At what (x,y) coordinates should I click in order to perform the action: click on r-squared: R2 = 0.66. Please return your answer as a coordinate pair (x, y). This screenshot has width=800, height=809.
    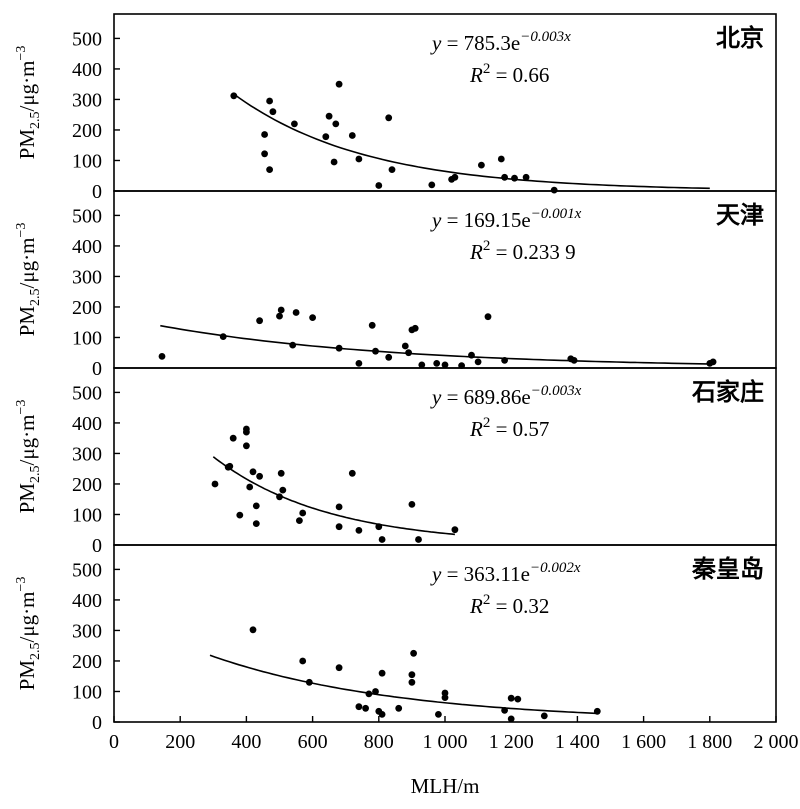
    Looking at the image, I should click on (509, 74).